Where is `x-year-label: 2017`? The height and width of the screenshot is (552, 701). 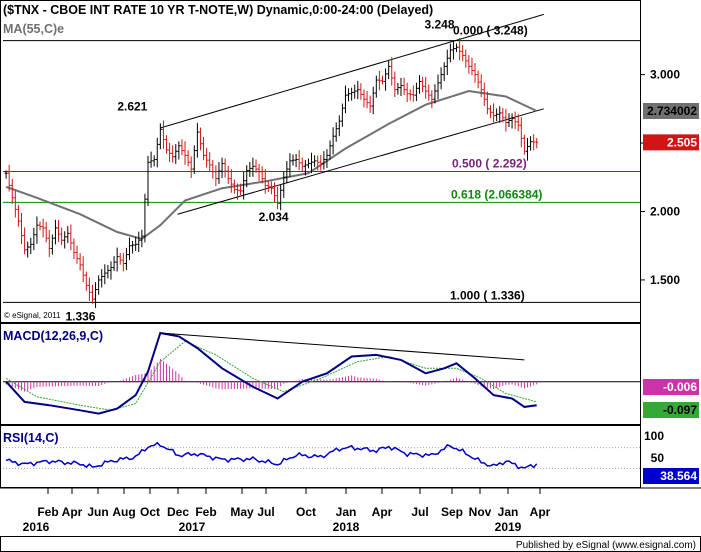
x-year-label: 2017 is located at coordinates (192, 527).